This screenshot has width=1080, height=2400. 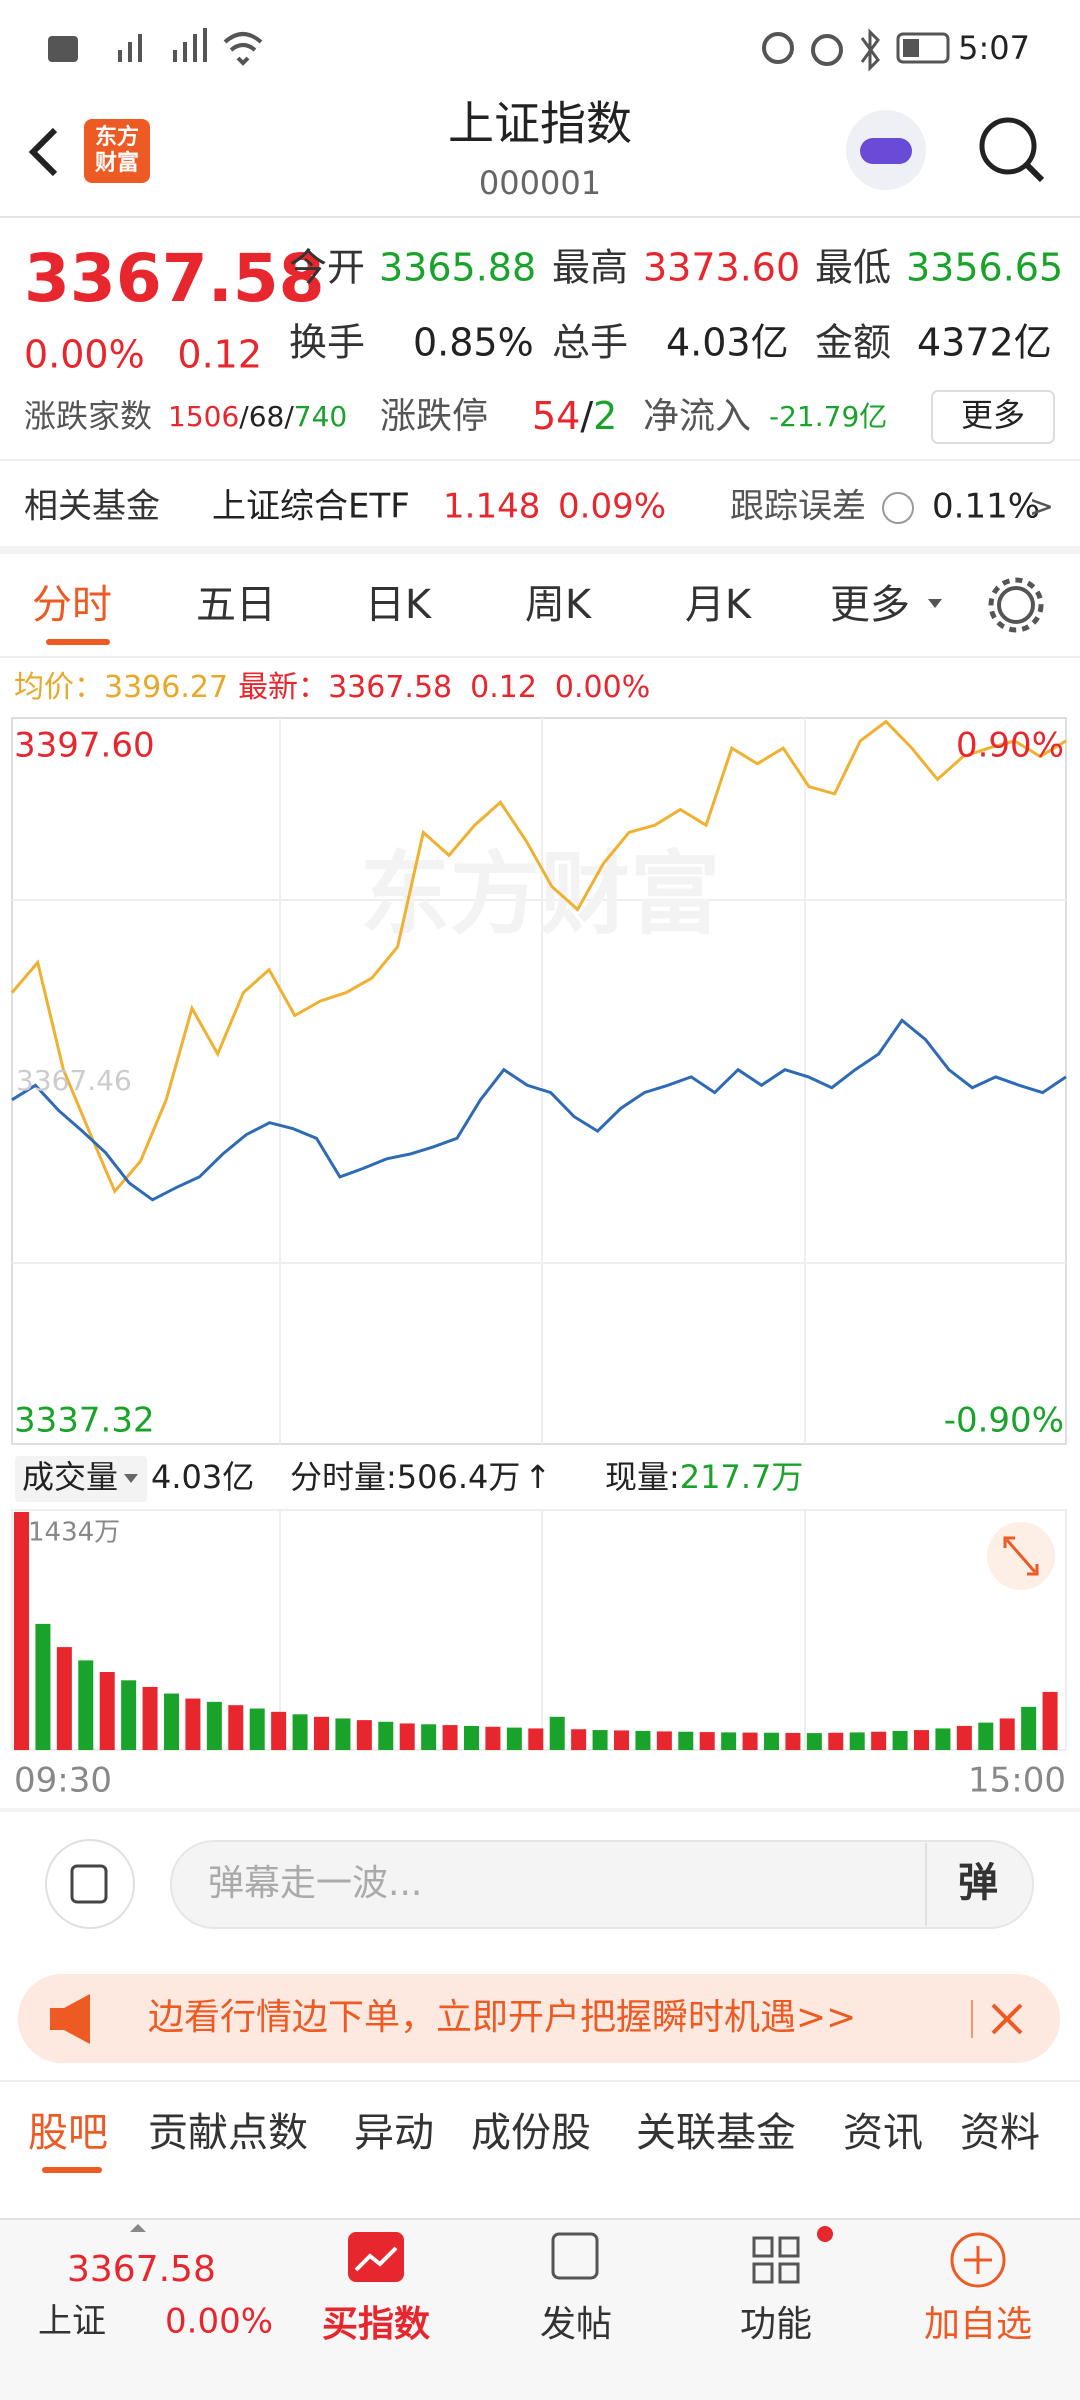 I want to click on danmaku-button: 弹, so click(x=978, y=1883).